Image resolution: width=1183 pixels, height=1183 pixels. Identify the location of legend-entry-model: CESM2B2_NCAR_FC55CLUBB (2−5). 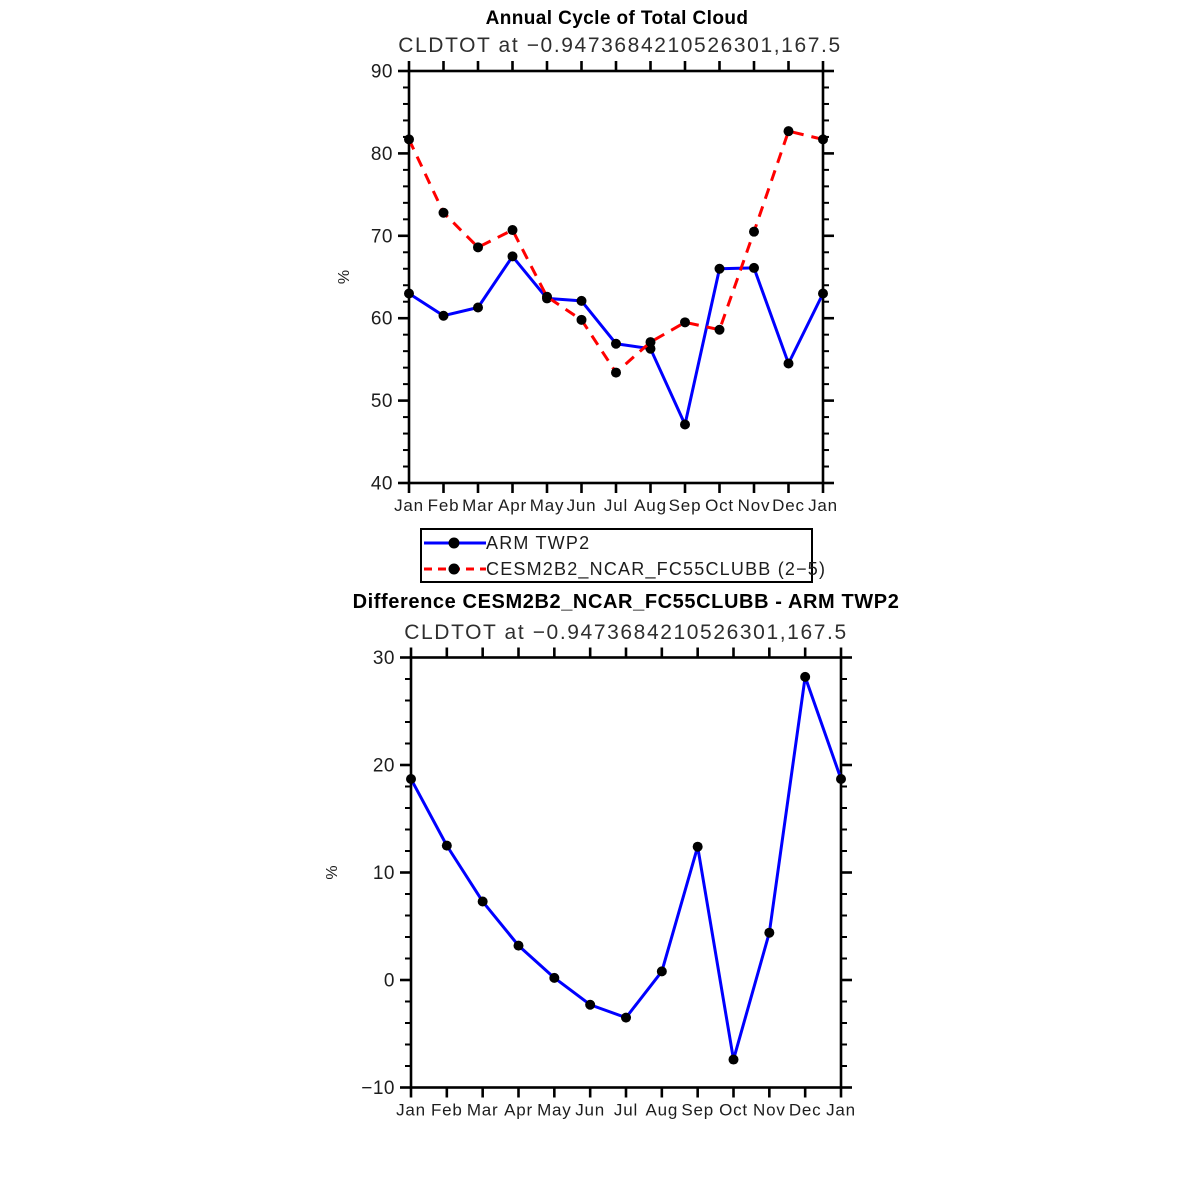
(624, 568).